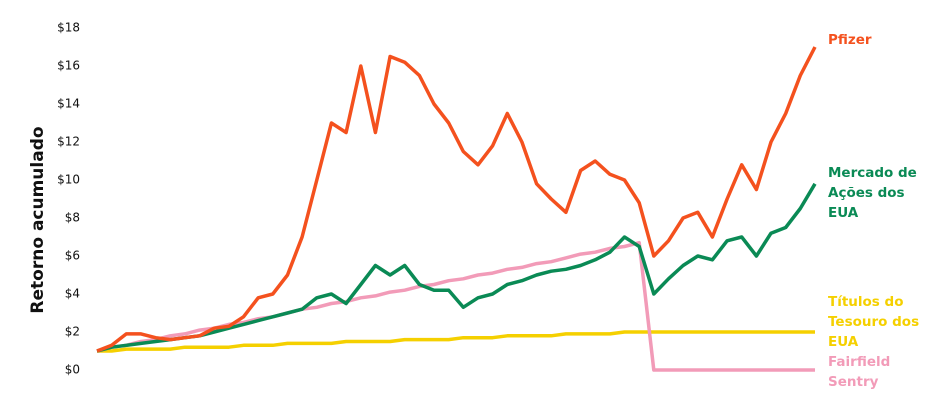  Describe the element at coordinates (72, 218) in the screenshot. I see `y-tick-label: $8` at that location.